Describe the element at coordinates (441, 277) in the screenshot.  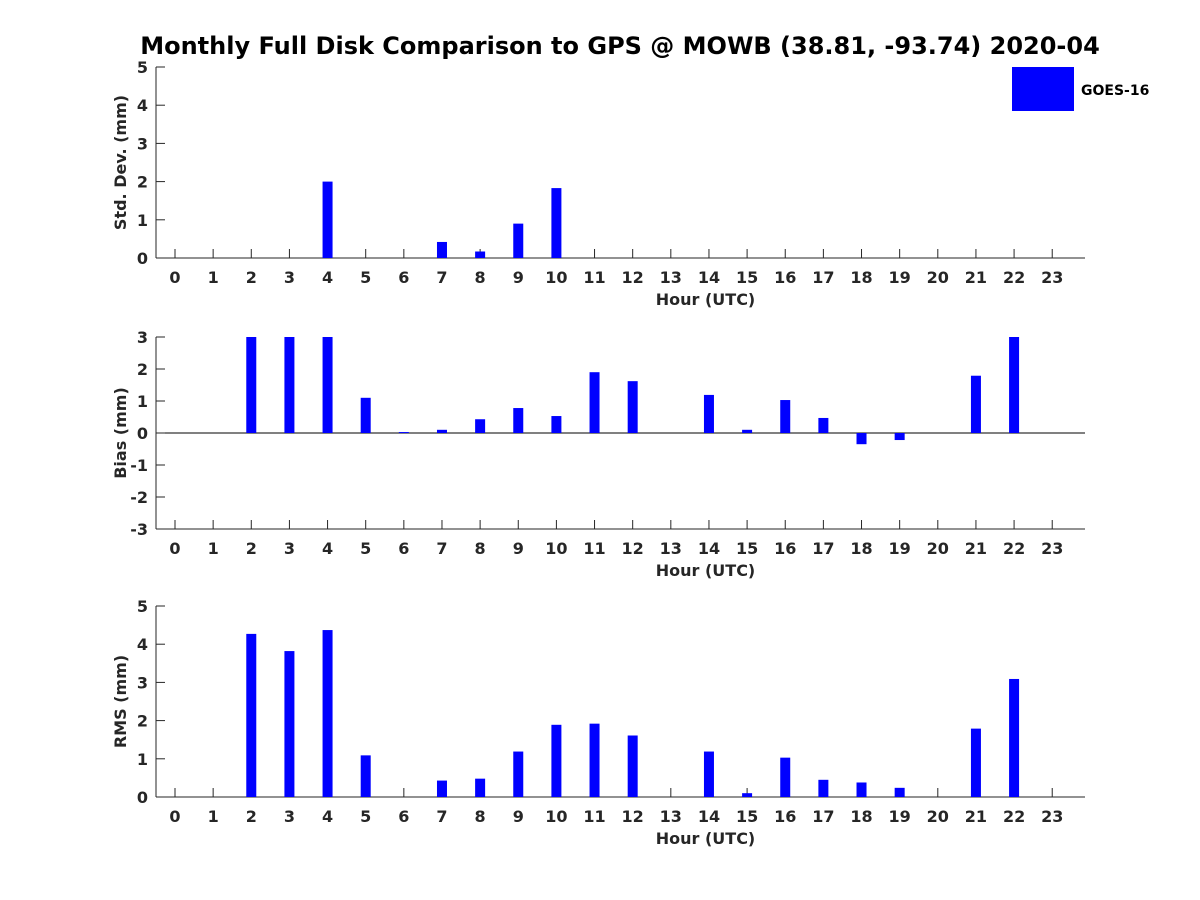
I see `std-dev-x-tick-label: 7` at that location.